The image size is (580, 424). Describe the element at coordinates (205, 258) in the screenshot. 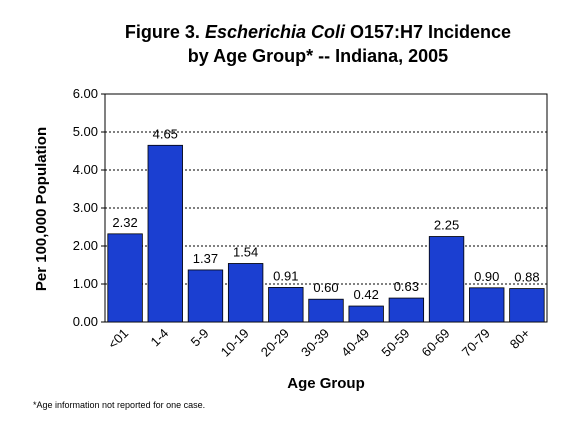

I see `data-label: 1.37` at that location.